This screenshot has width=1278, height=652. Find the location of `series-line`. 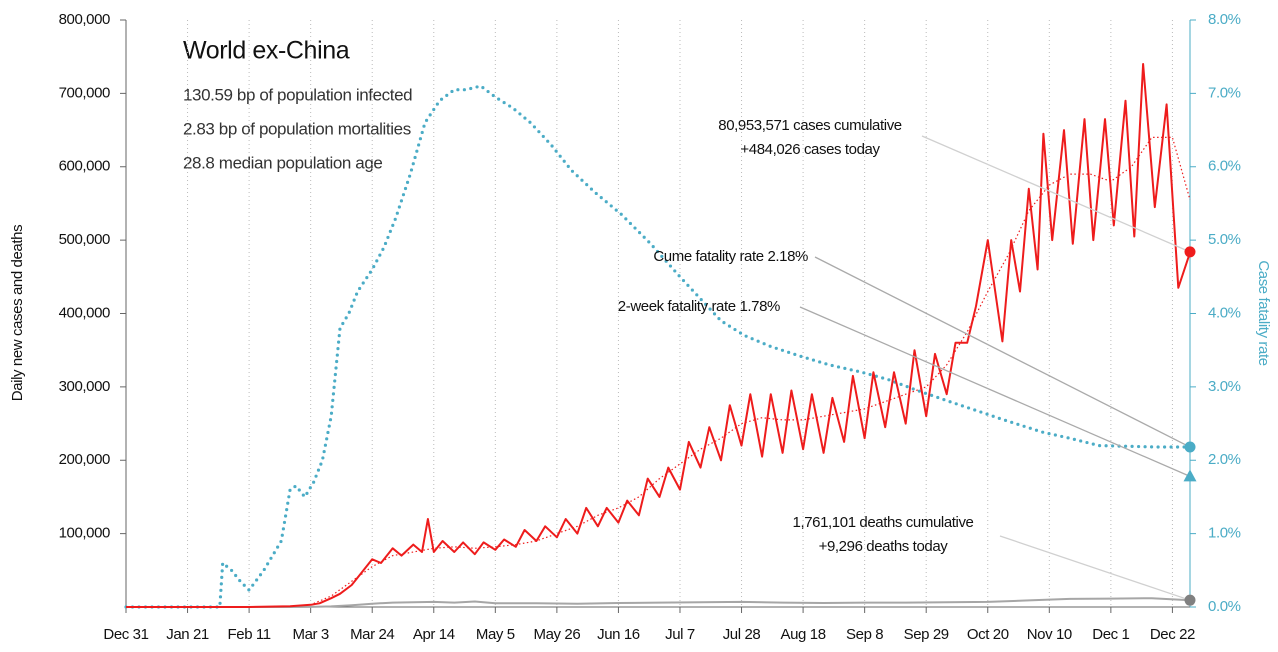

series-line is located at coordinates (658, 602).